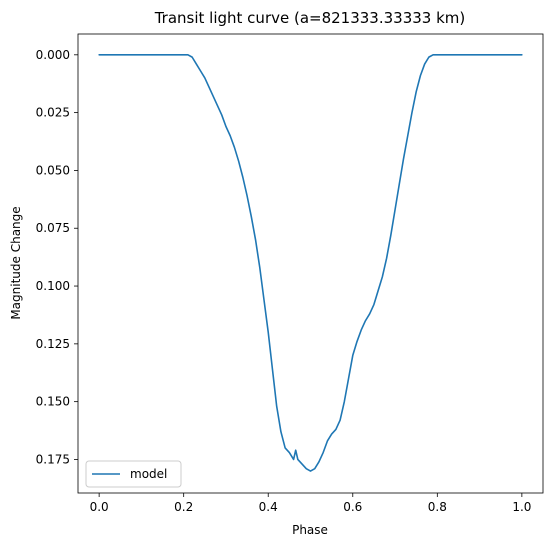  I want to click on x-tick-label: 1.0, so click(521, 507).